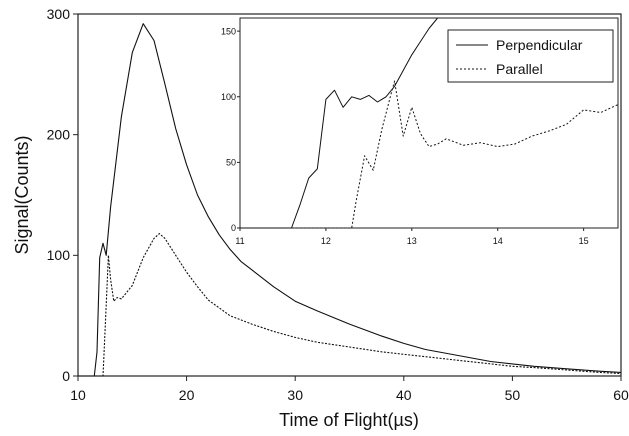 This screenshot has height=436, width=629. I want to click on main-x-tick-label: 60, so click(621, 395).